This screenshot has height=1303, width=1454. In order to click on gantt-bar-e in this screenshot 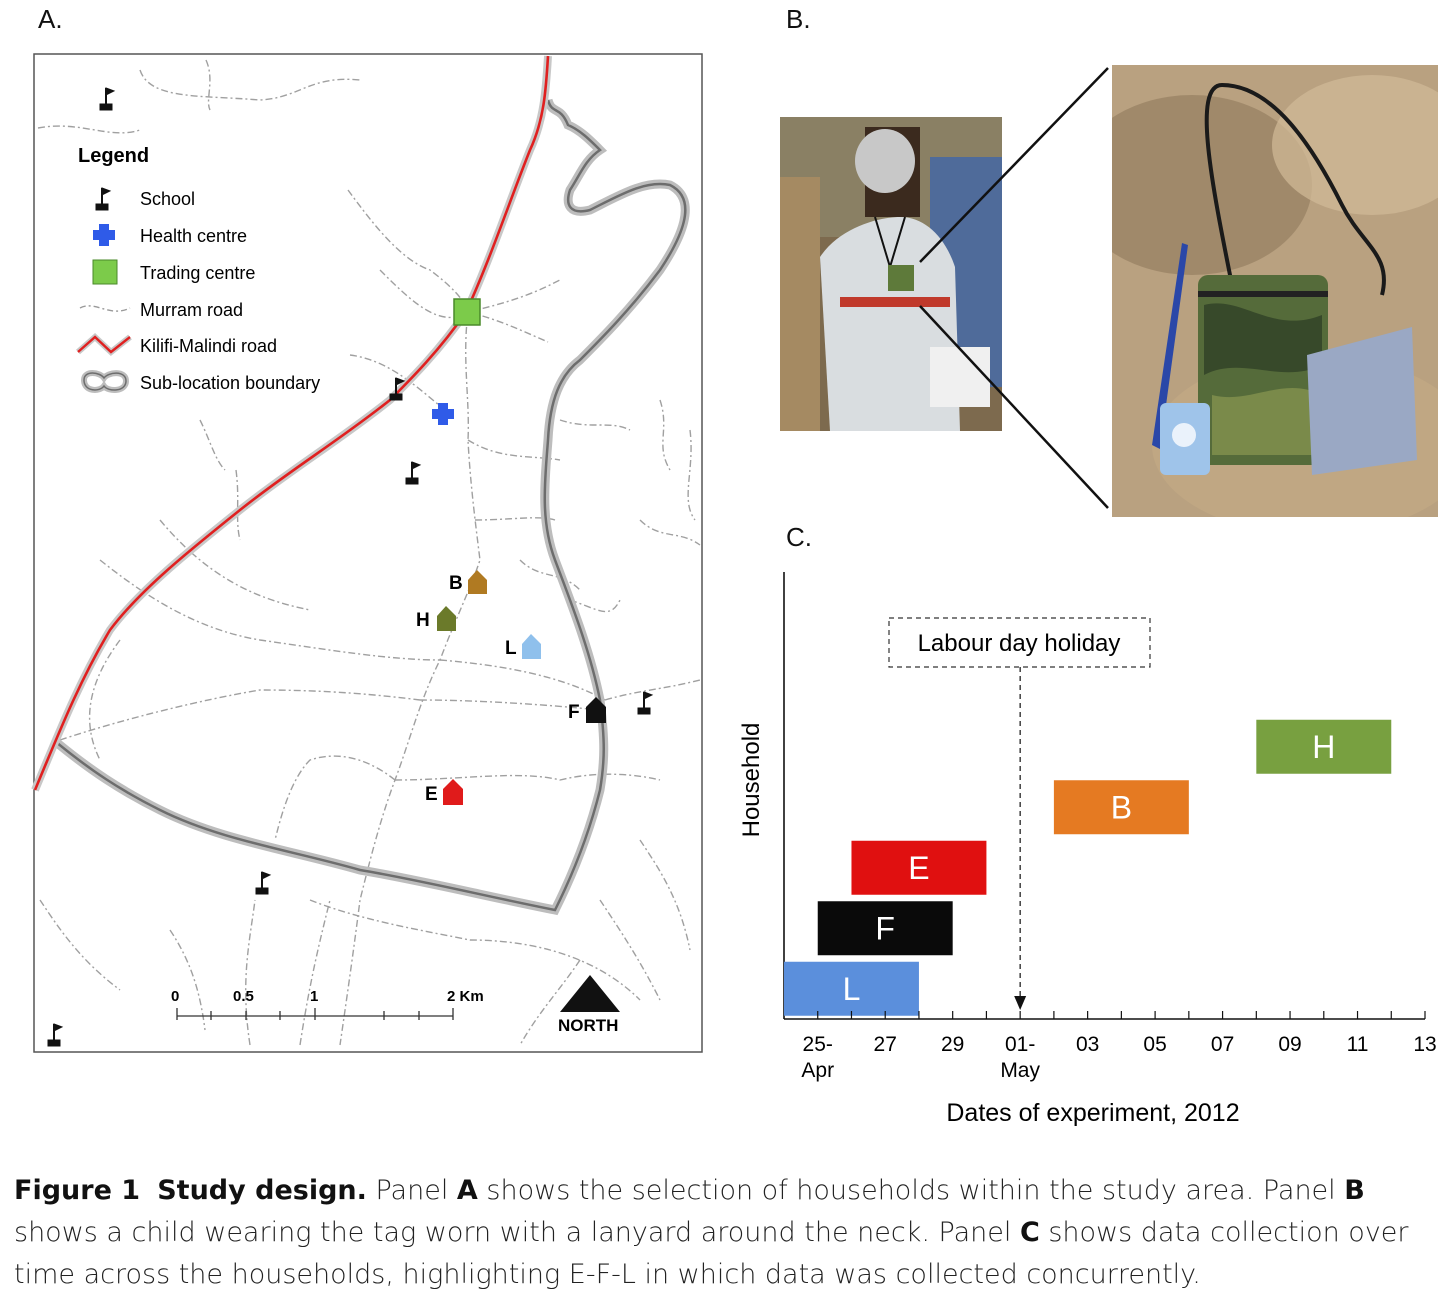, I will do `click(919, 867)`.